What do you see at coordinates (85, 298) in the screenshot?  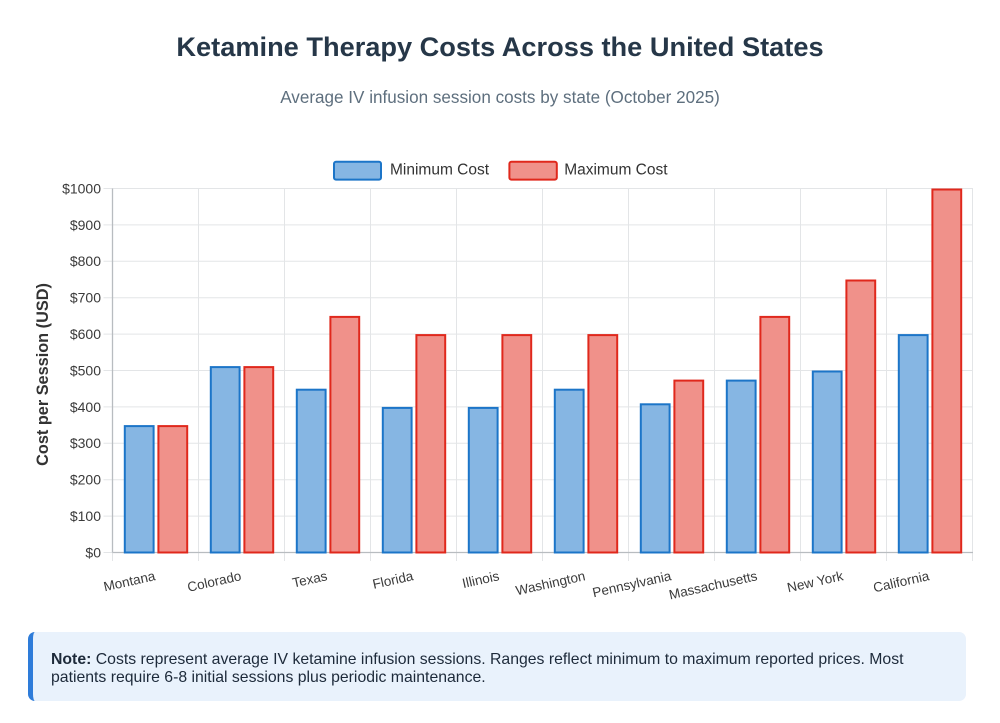 I see `svg-text: $700` at bounding box center [85, 298].